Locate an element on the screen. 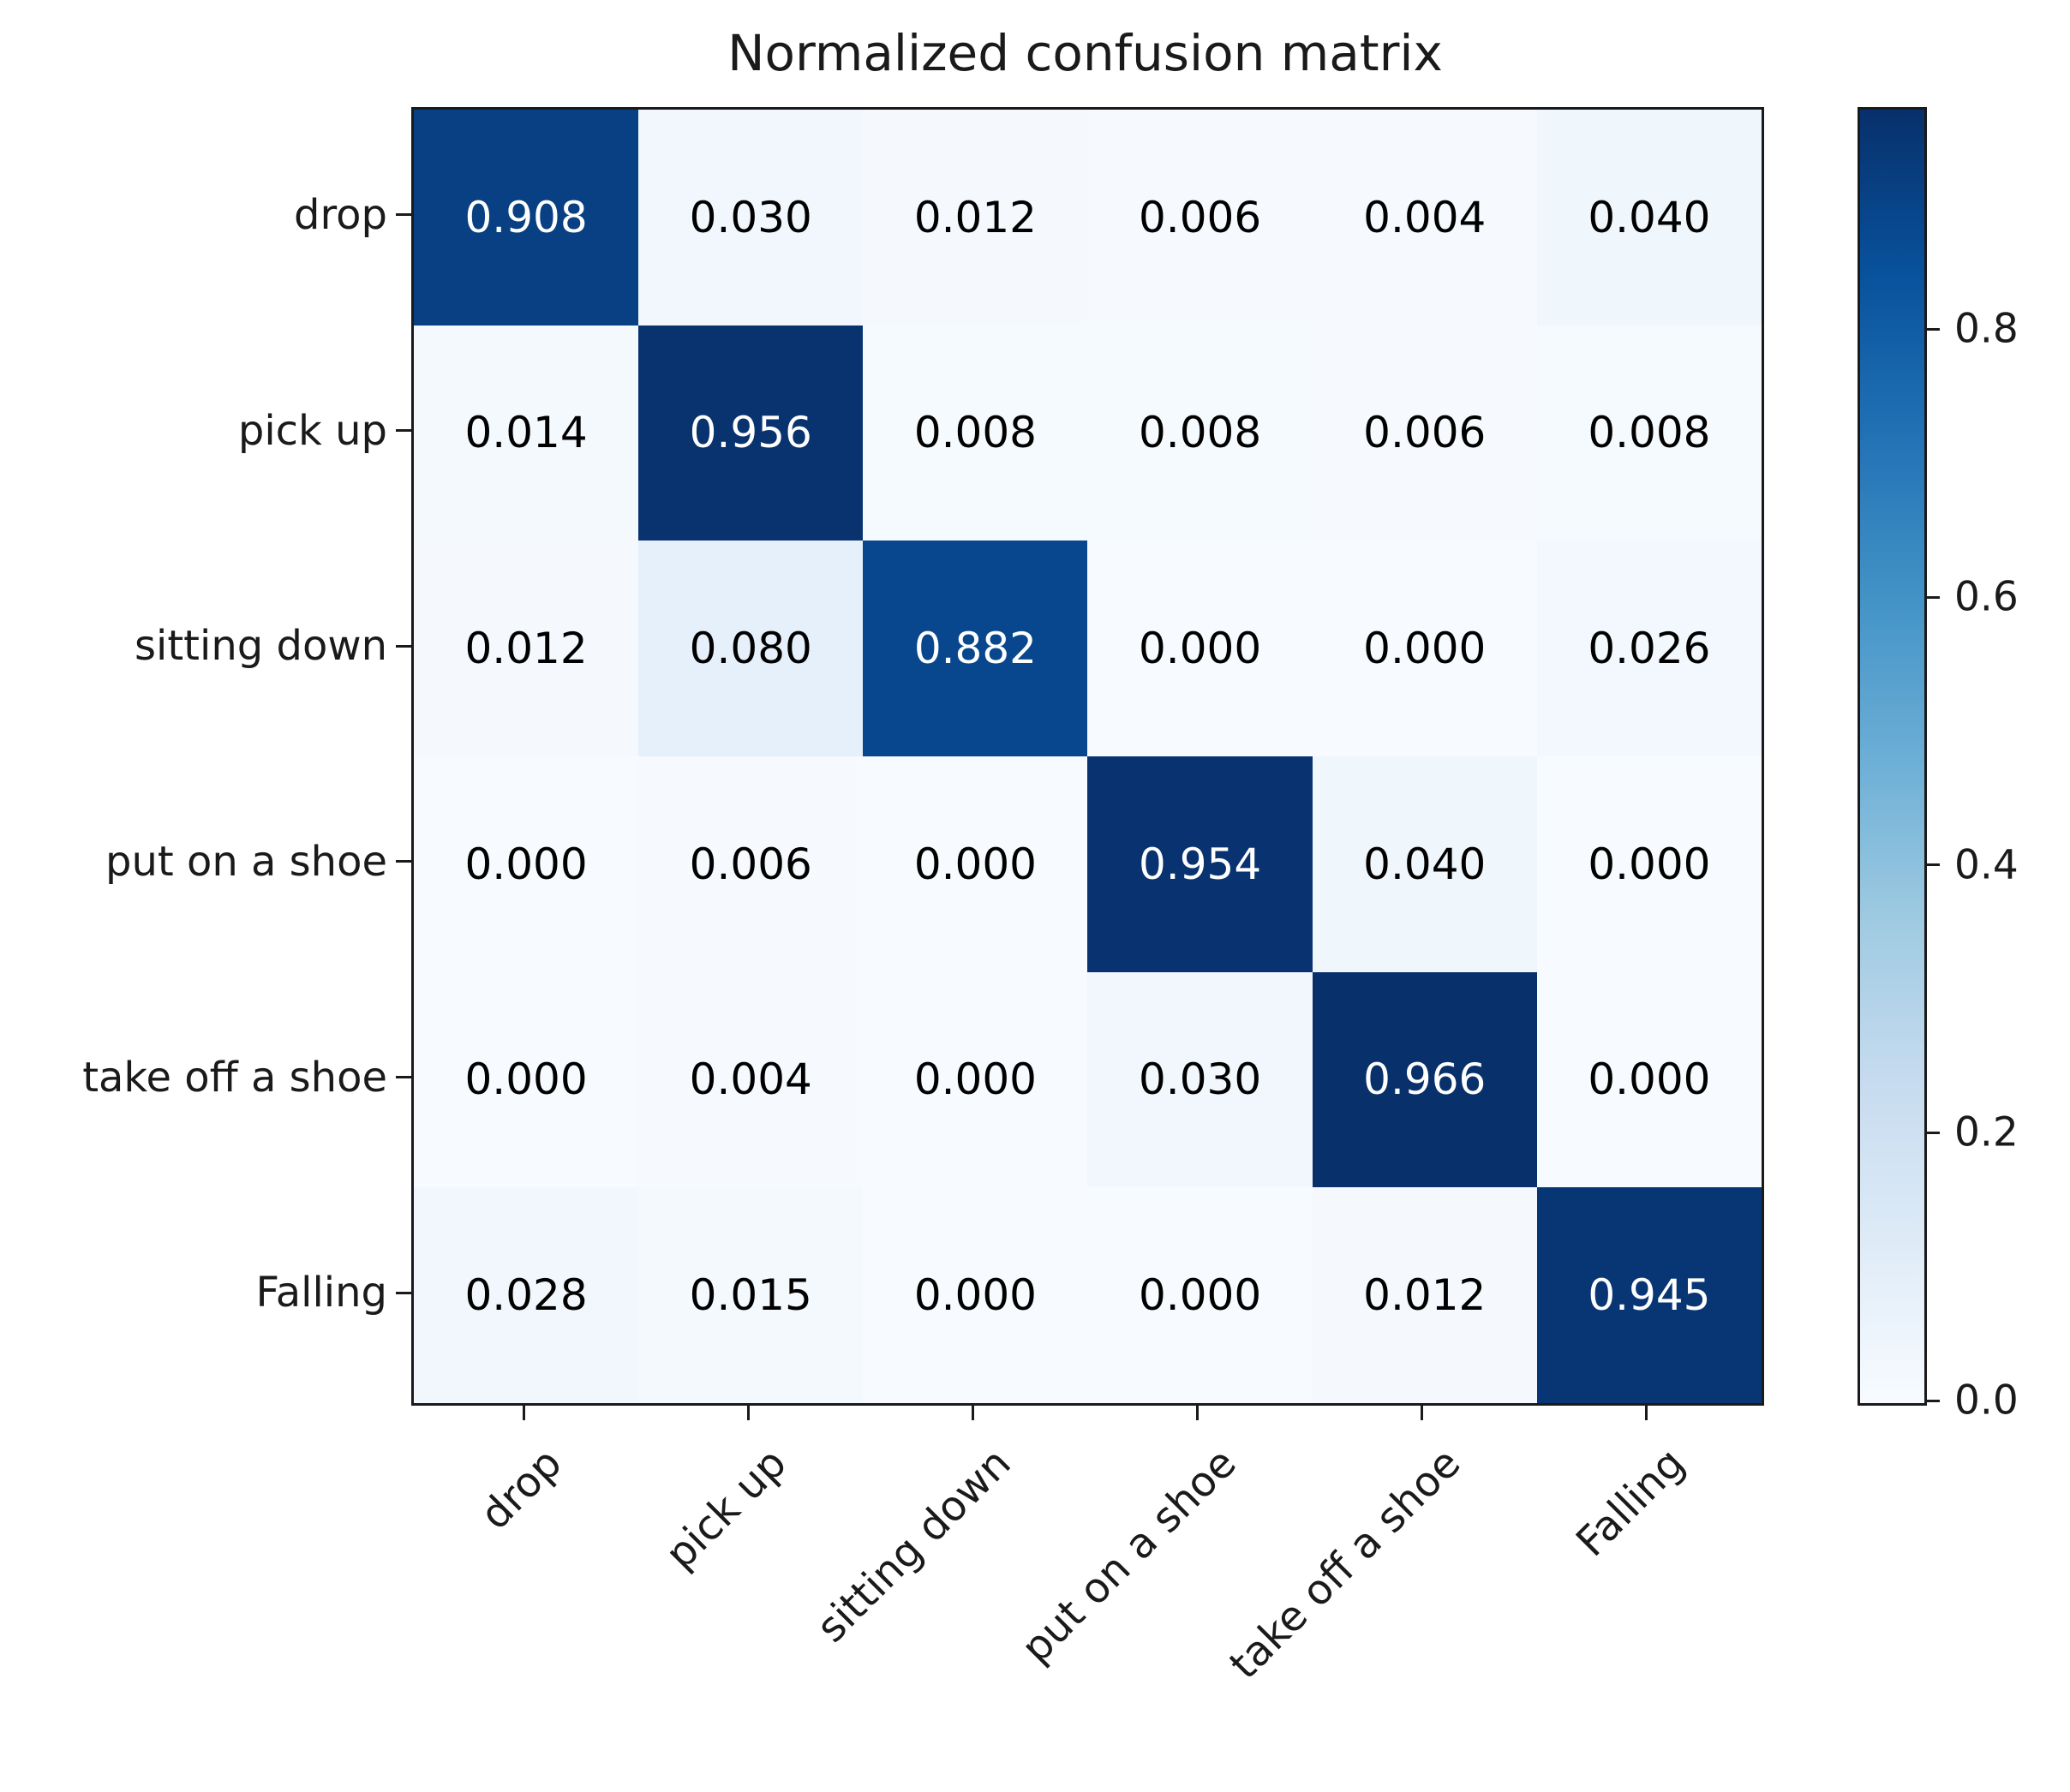 This screenshot has width=2070, height=1792. cell-pick-up-vs-drop: 0.014 is located at coordinates (526, 433).